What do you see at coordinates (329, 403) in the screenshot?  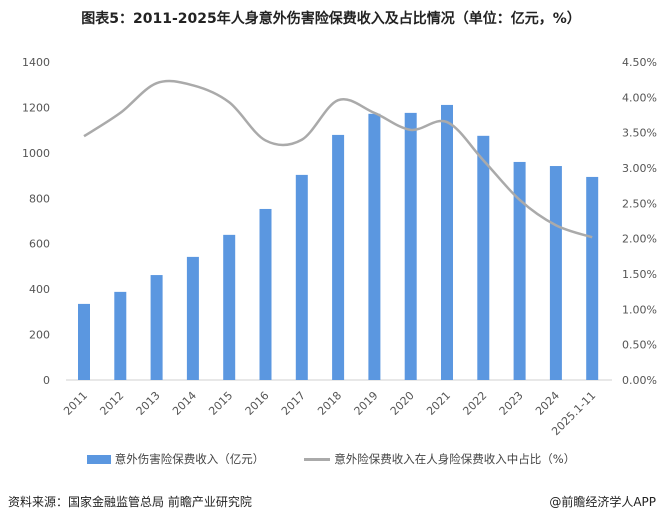 I see `x-tick-label: 2018` at bounding box center [329, 403].